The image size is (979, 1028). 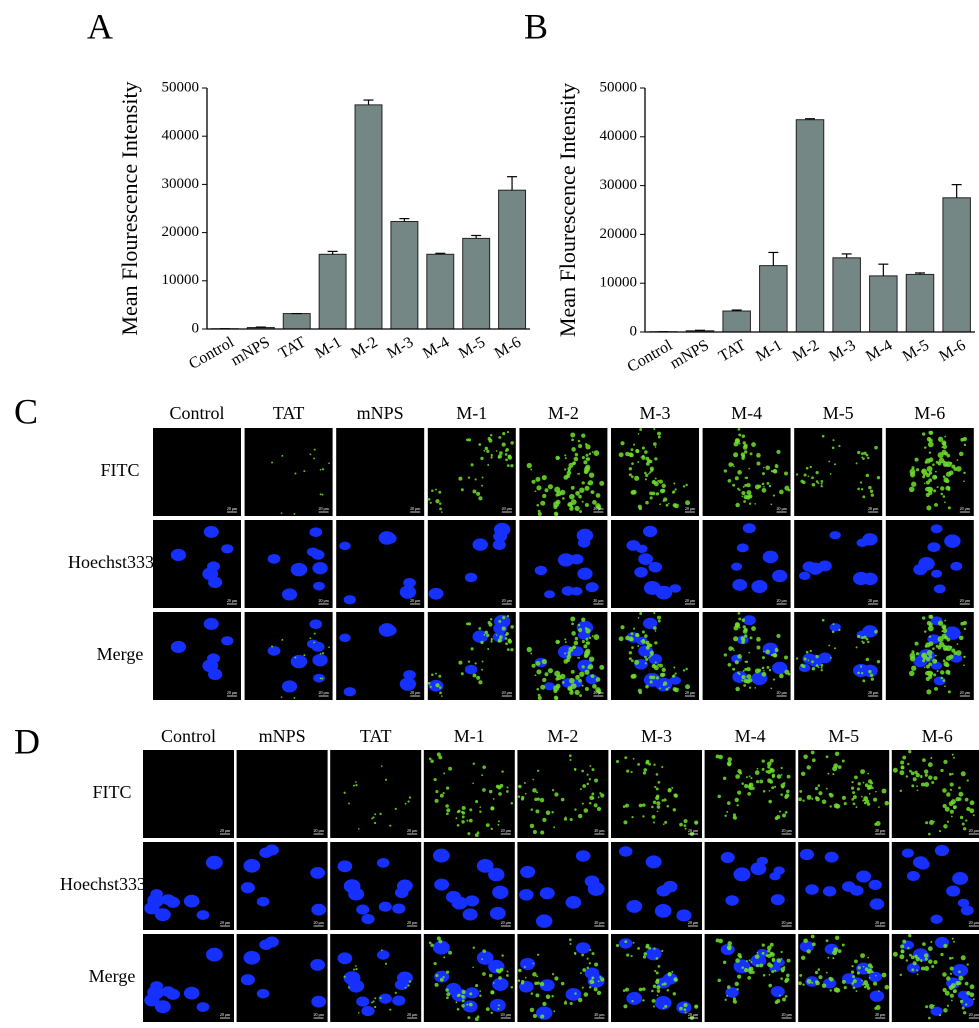 I want to click on error-bar, so click(x=883, y=270).